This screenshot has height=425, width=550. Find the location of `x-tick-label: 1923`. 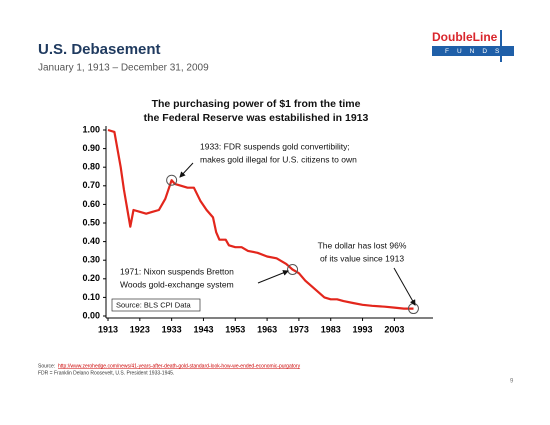

x-tick-label: 1923 is located at coordinates (140, 329).